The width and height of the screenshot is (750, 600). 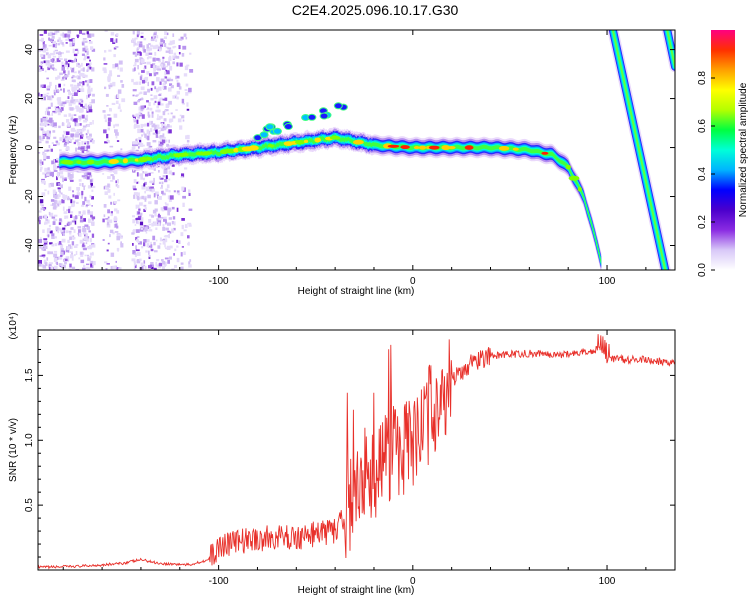 I want to click on spectrogram-ylabel: Frequency (Hz), so click(x=13, y=150).